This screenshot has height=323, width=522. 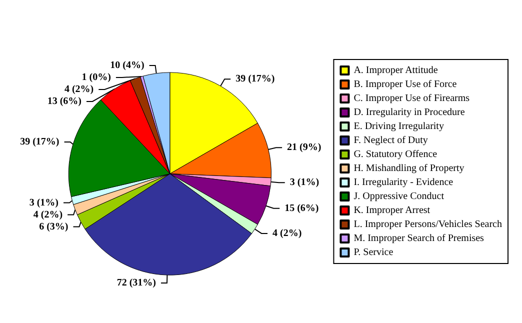 I want to click on legend-label: C. Improper Use of Firearms, so click(x=412, y=98).